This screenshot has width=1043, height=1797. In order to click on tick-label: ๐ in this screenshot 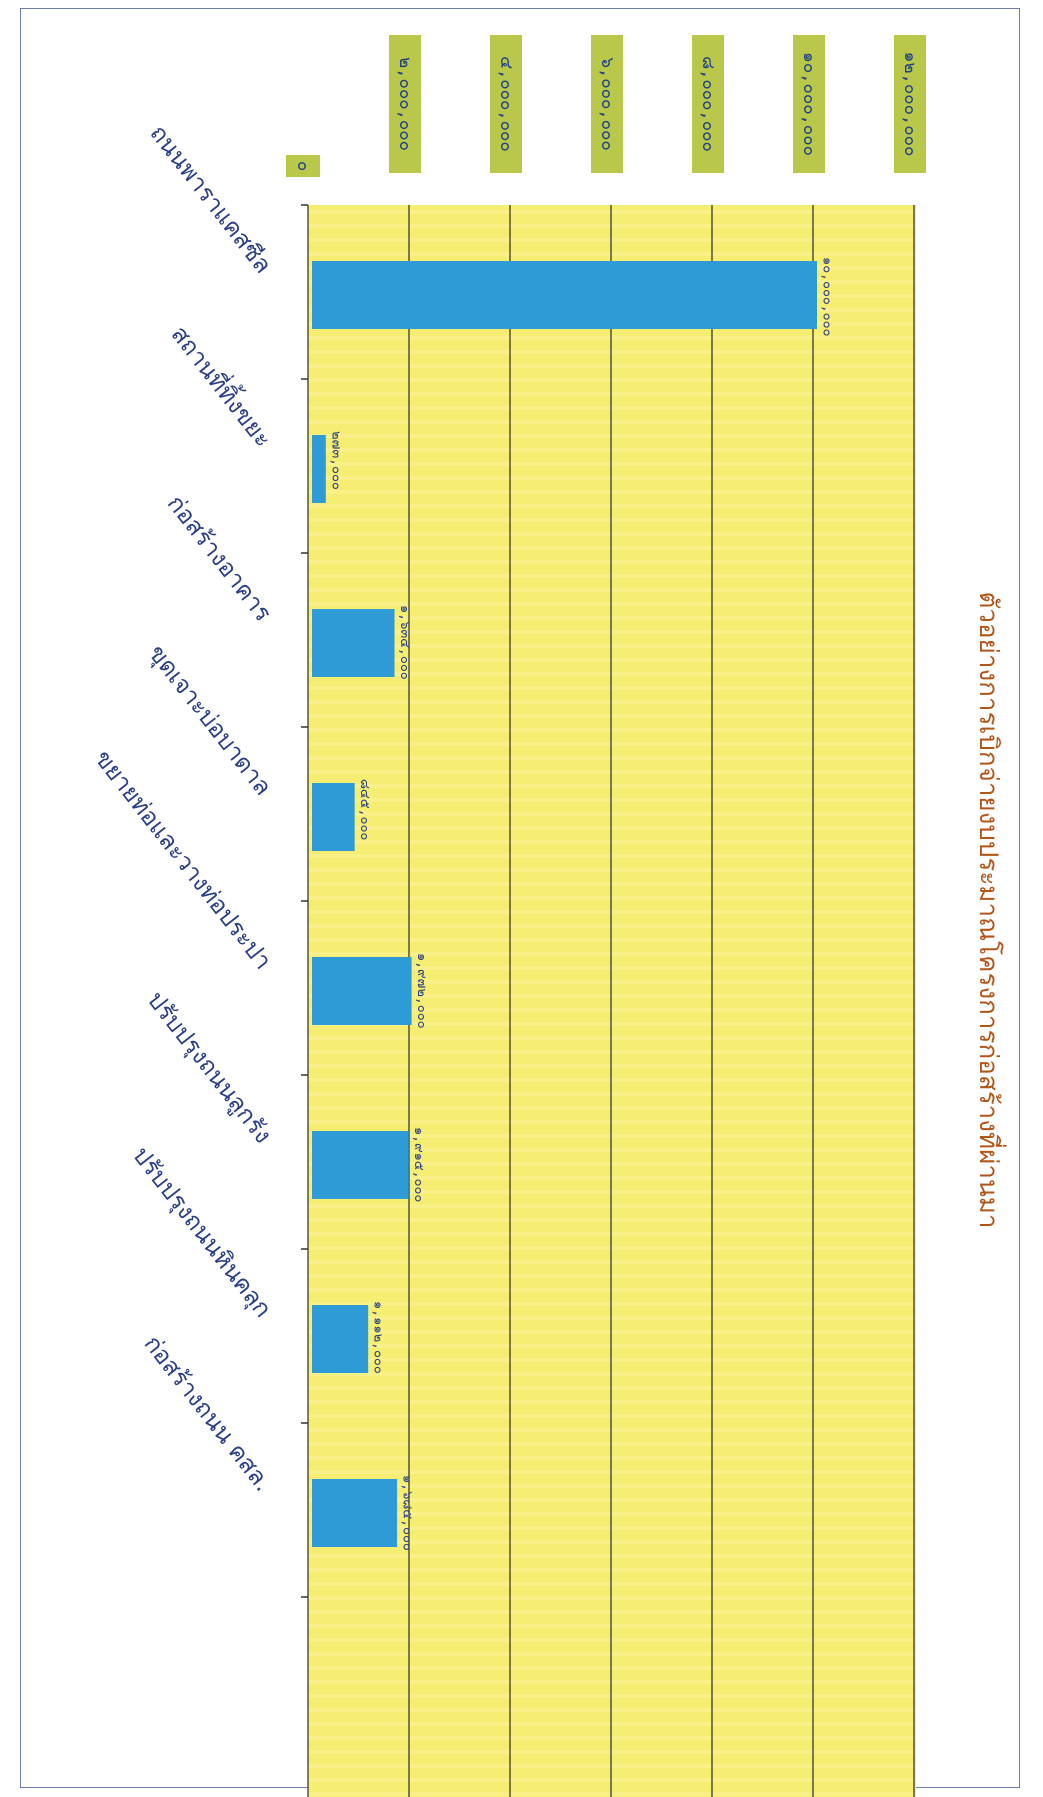, I will do `click(303, 166)`.